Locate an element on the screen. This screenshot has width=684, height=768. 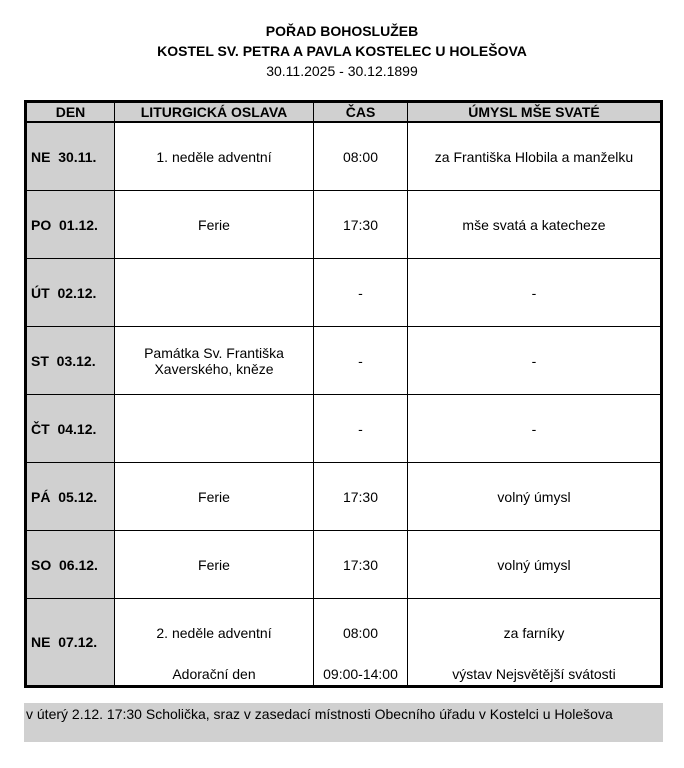
day-cell: NE 30.11. is located at coordinates (70, 156).